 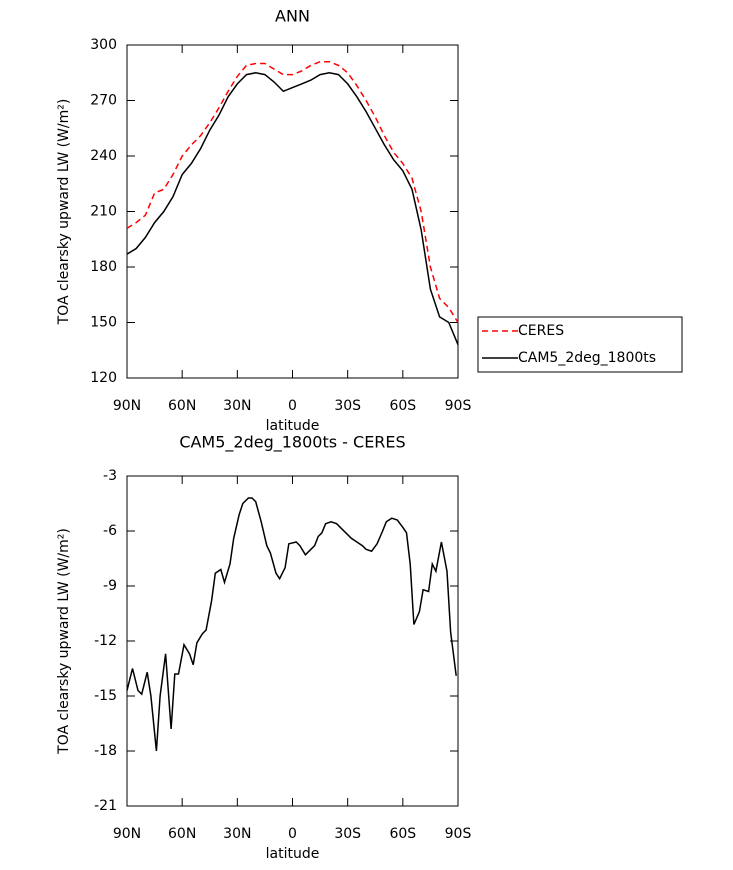 What do you see at coordinates (580, 344) in the screenshot?
I see `legend-box` at bounding box center [580, 344].